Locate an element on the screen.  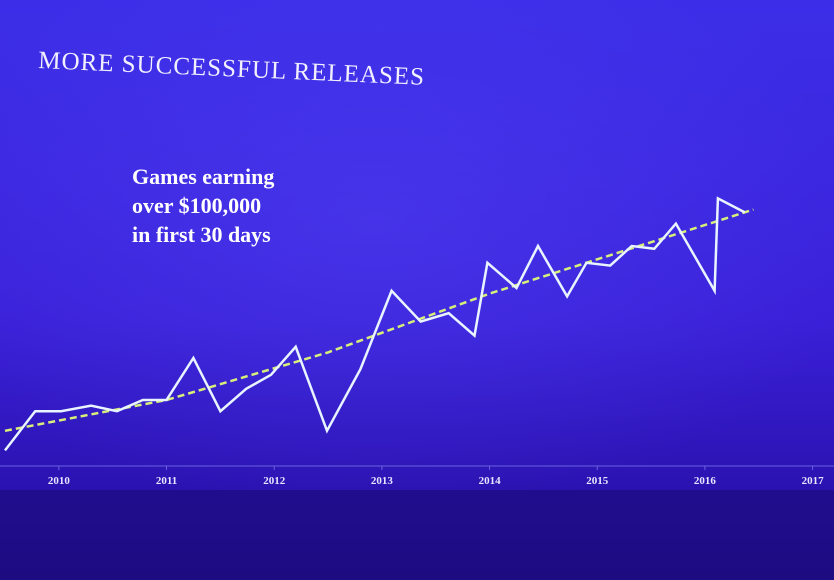
x-tick-label: 2010 is located at coordinates (59, 481).